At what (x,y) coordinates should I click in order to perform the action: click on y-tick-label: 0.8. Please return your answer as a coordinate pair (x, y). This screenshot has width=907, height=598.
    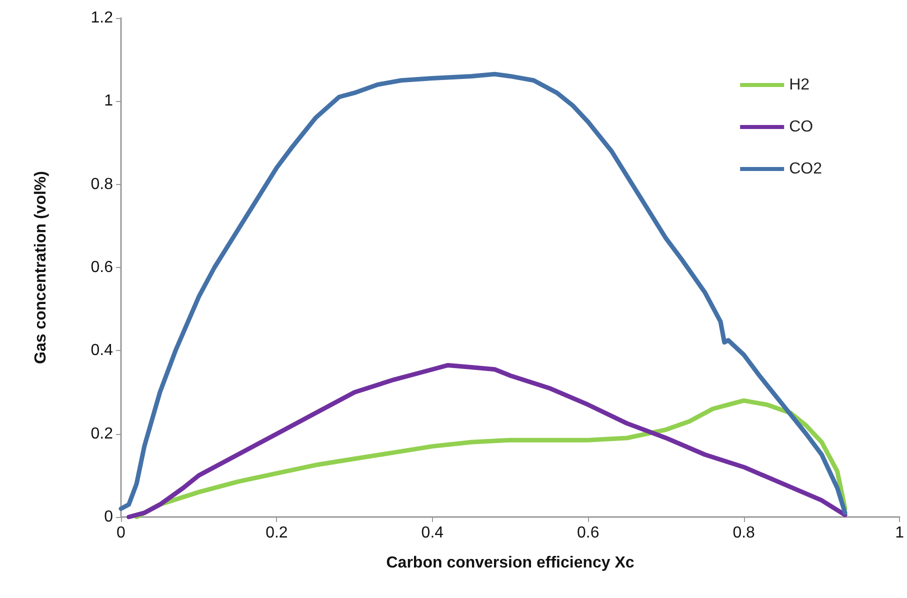
    Looking at the image, I should click on (102, 184).